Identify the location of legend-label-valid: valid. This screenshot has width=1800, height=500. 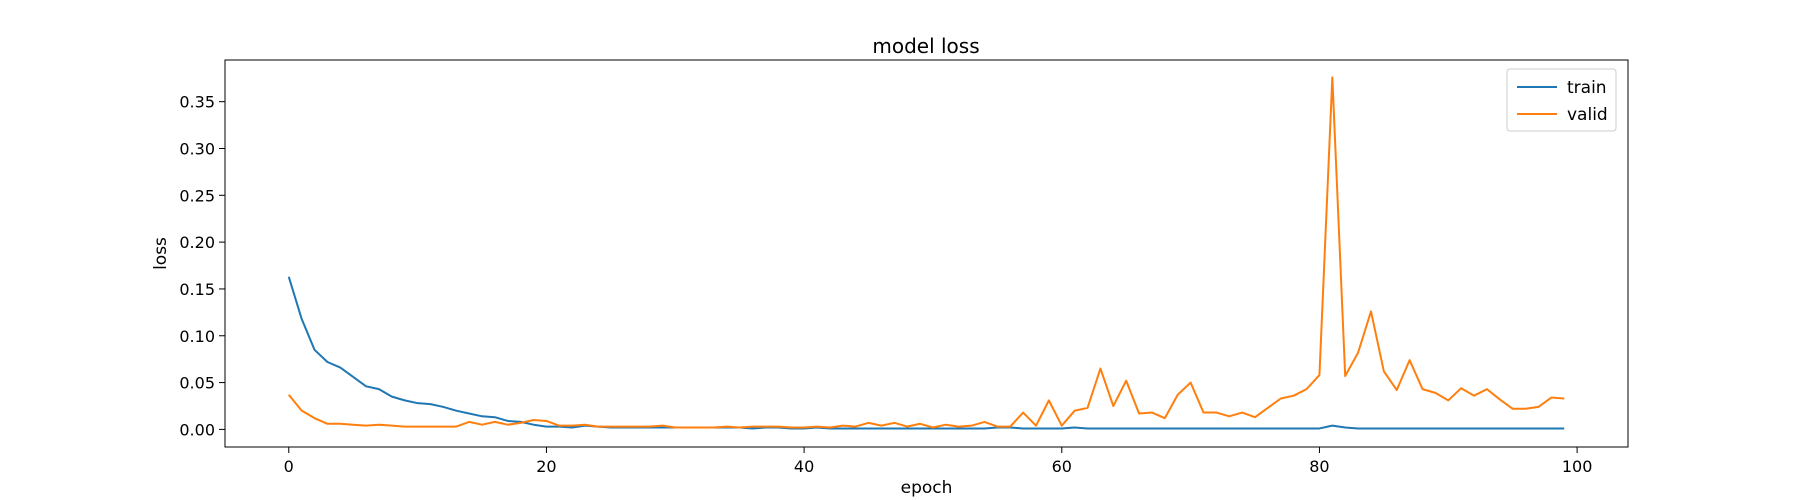
(1587, 115).